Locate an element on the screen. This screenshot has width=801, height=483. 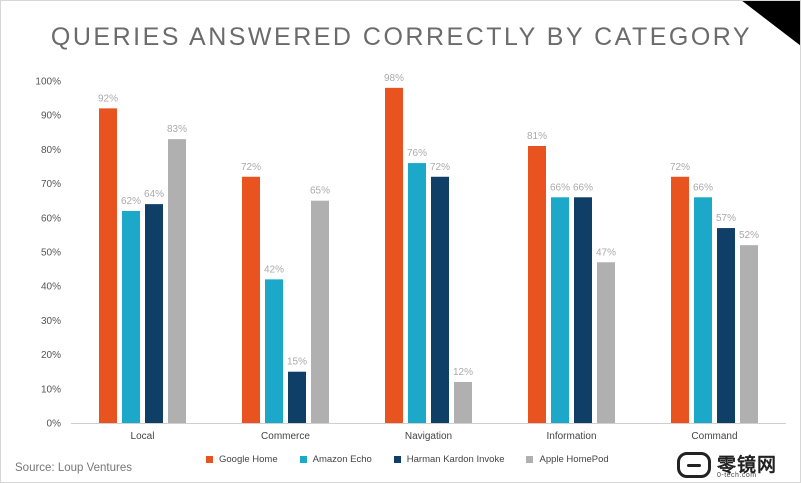
data-label: 83% is located at coordinates (177, 129).